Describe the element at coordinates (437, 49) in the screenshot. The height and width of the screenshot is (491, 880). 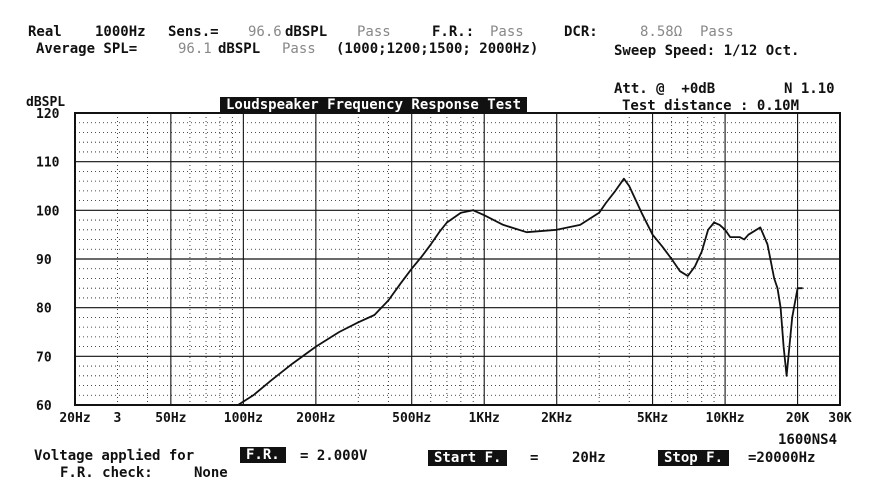
I see `average-frequencies: (1000;1200;1500; 2000Hz)` at that location.